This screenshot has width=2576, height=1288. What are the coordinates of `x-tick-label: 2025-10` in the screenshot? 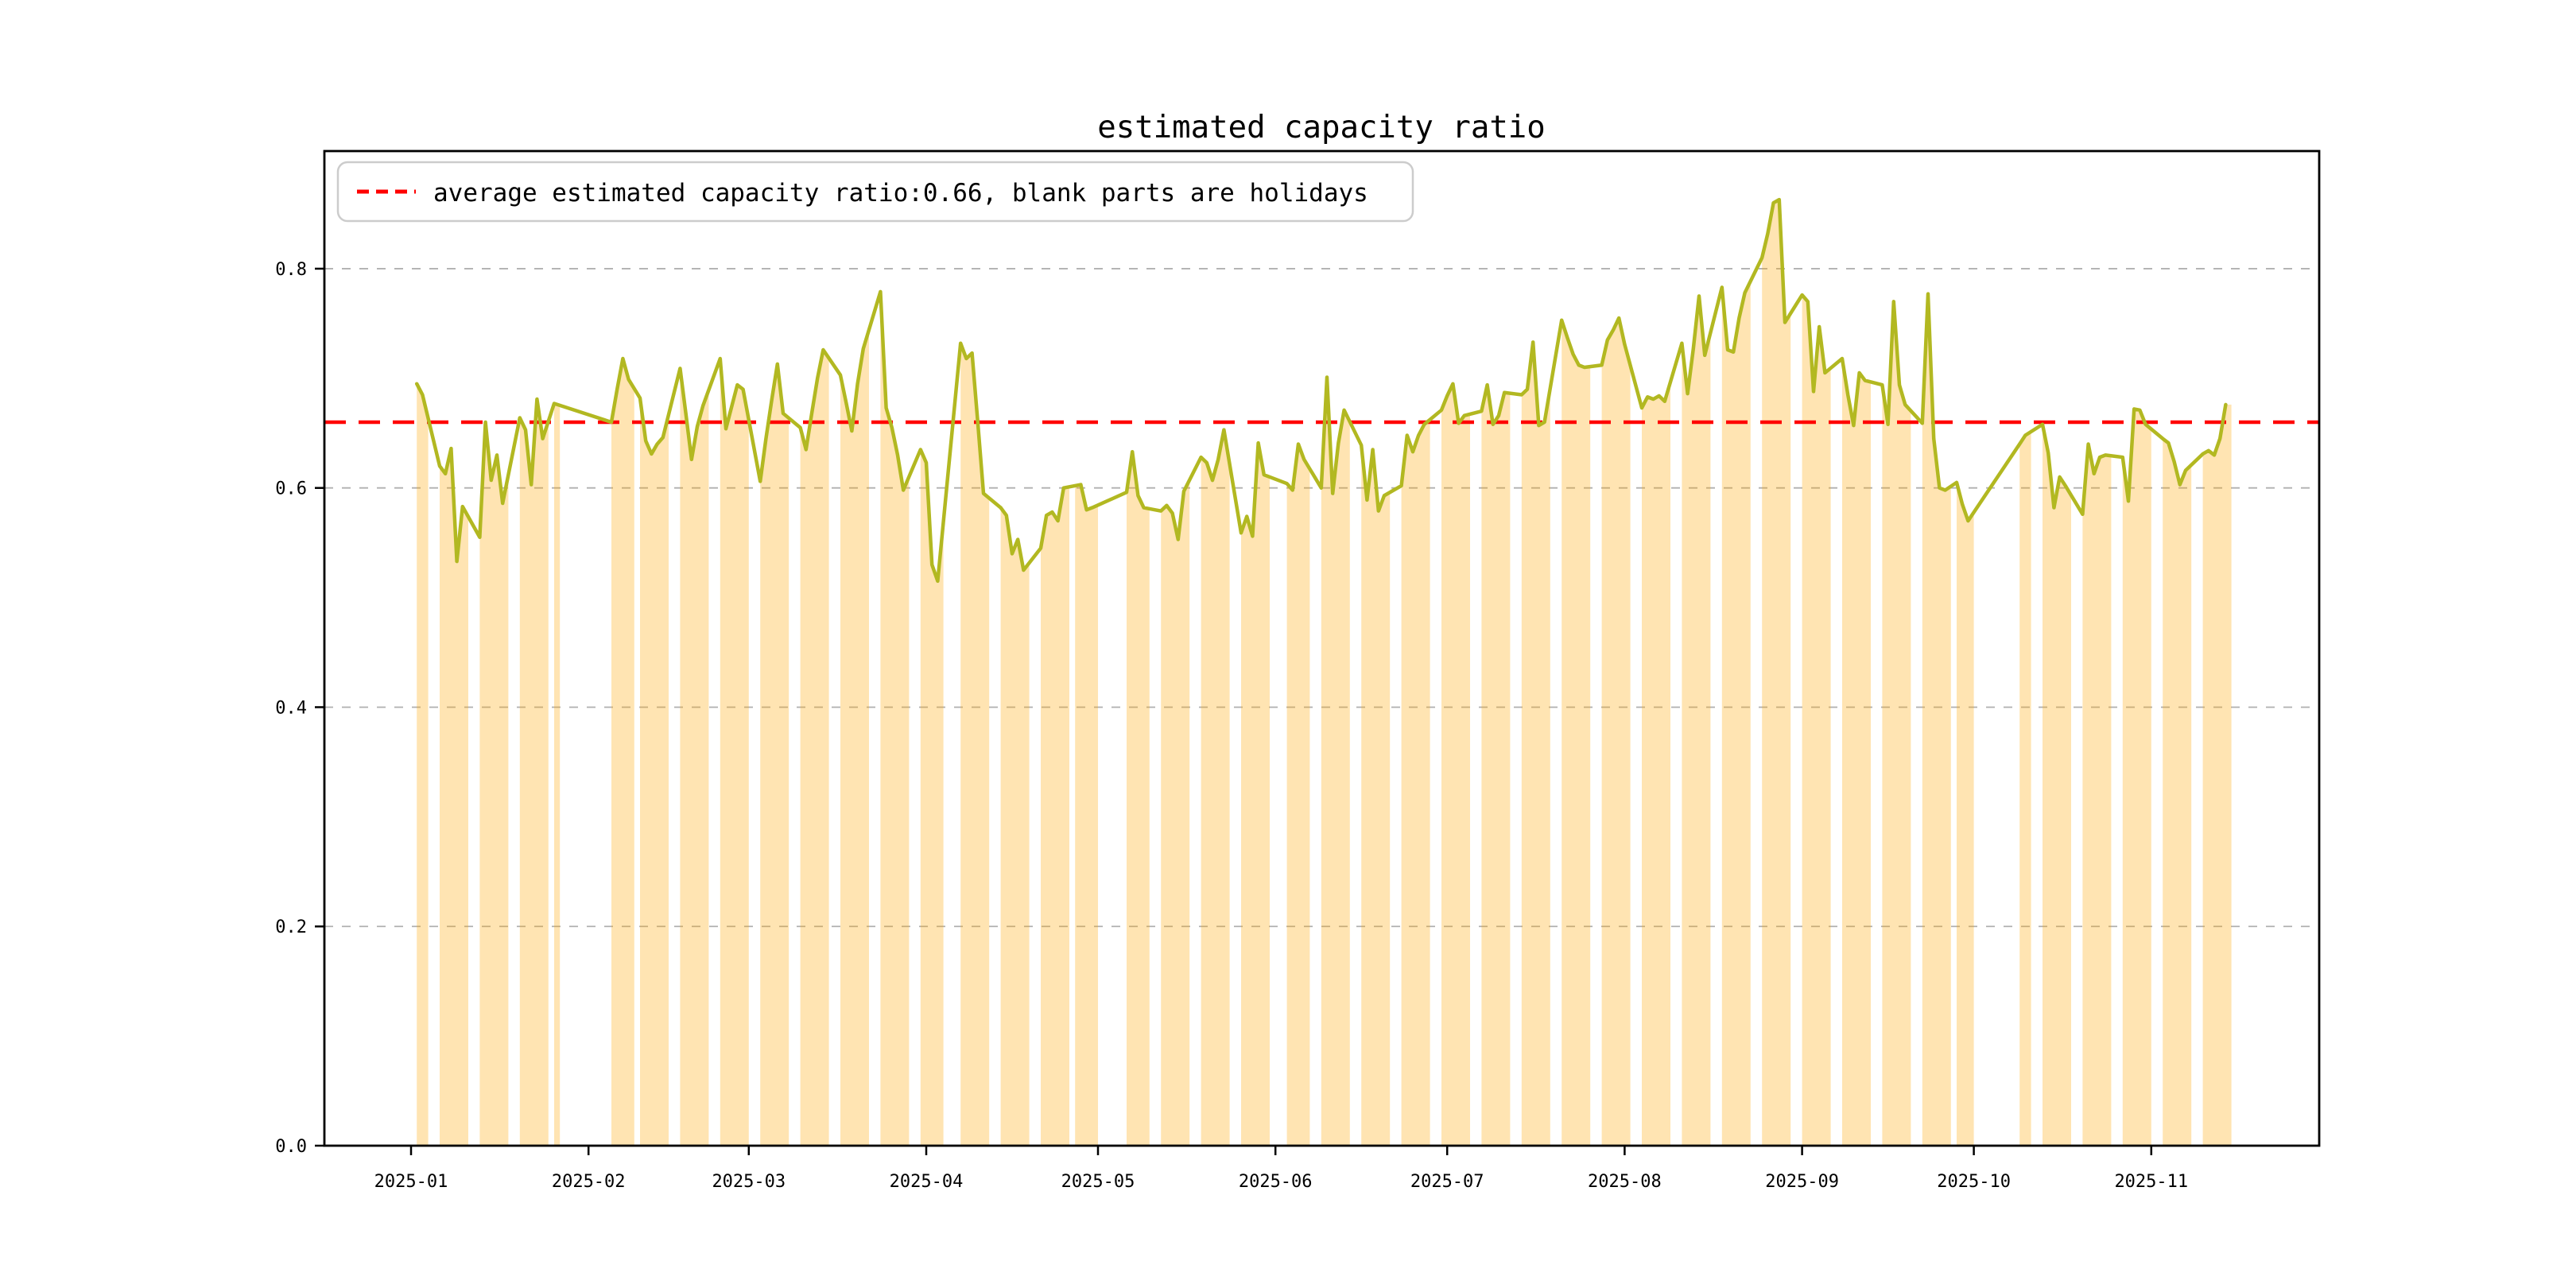 It's located at (1974, 1182).